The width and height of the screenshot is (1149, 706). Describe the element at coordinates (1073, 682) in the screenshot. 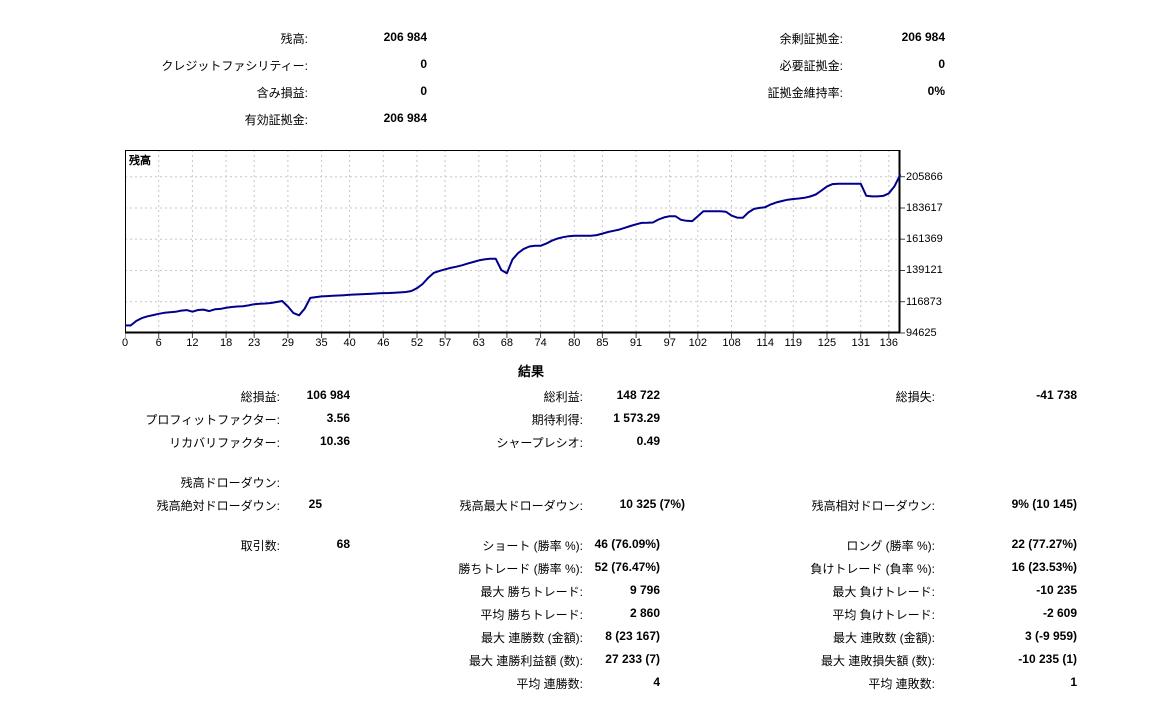

I see `stat-value: 1` at that location.